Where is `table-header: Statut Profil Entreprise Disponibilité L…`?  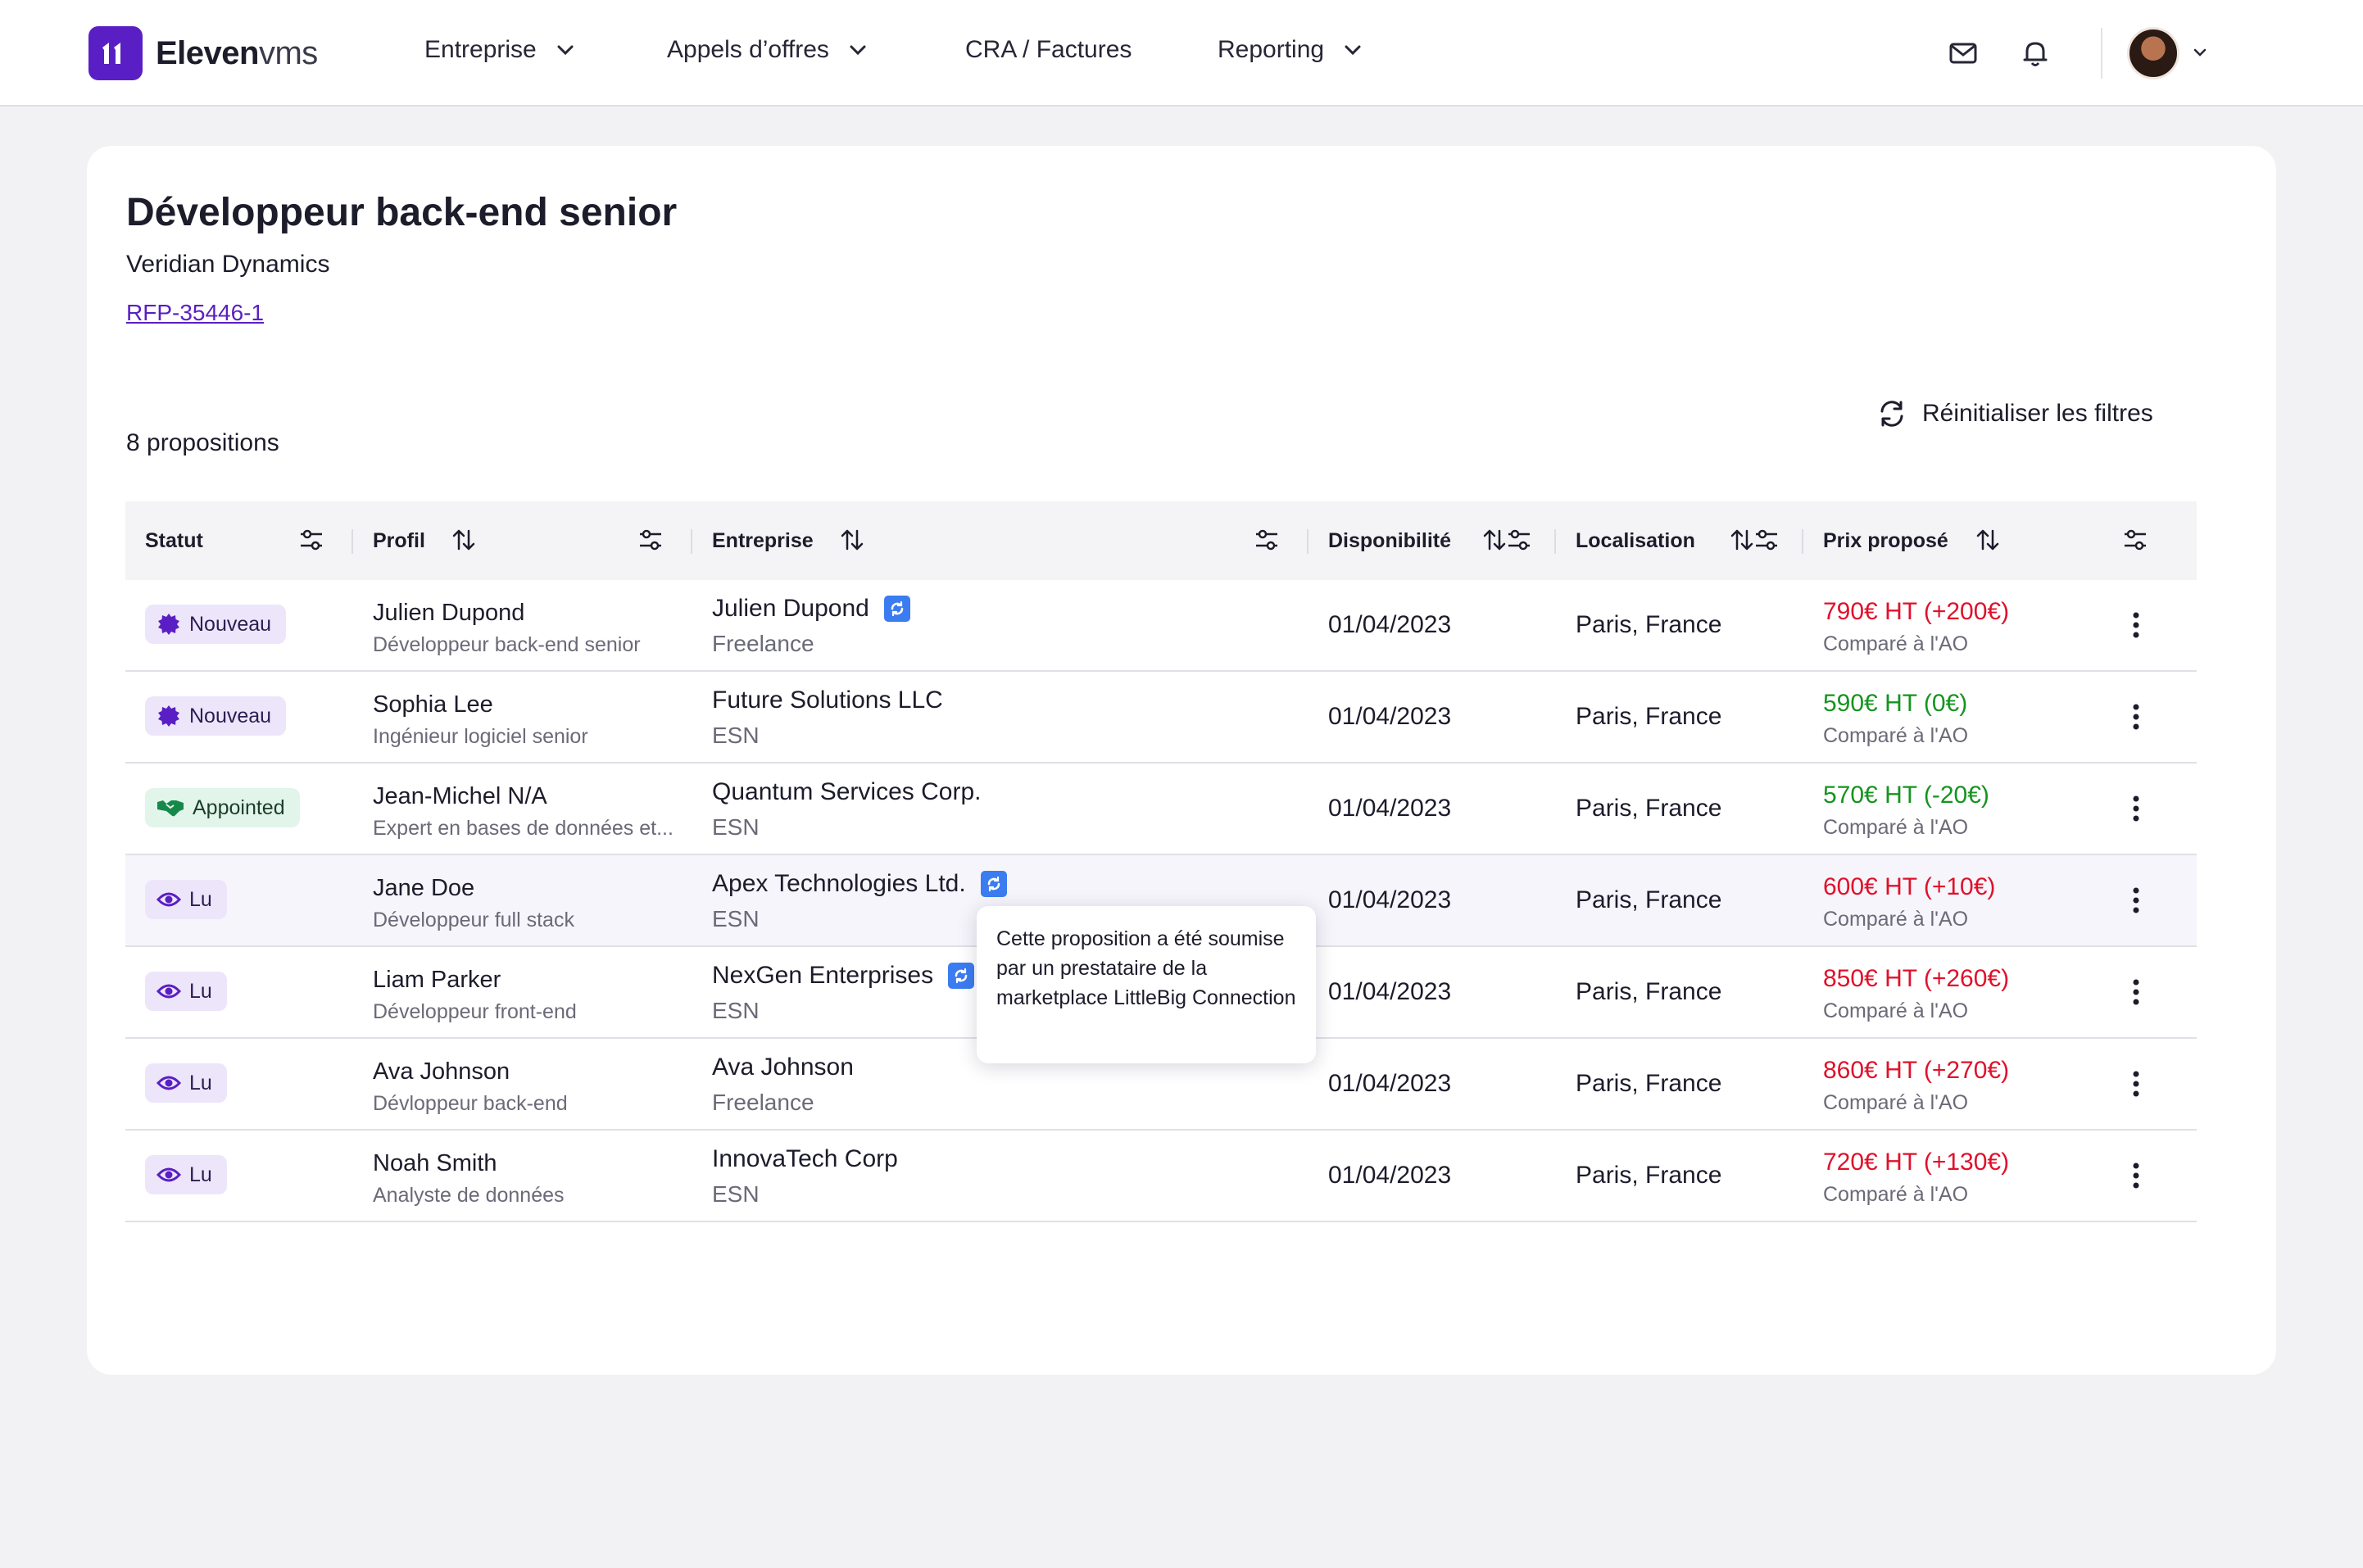
table-header: Statut Profil Entreprise Disponibilité L… is located at coordinates (1161, 540).